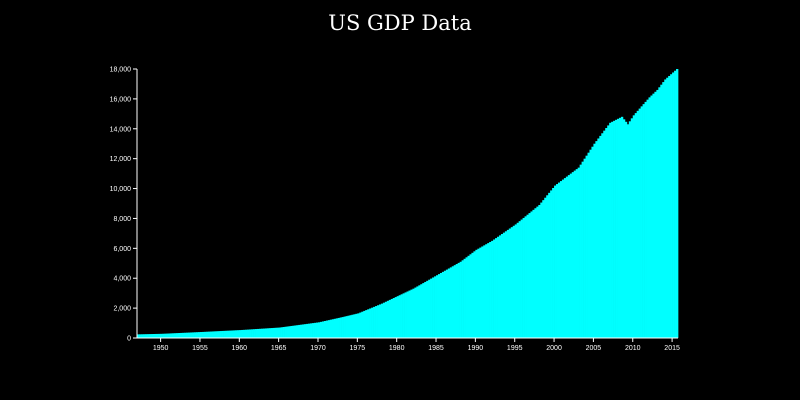 The image size is (800, 400). I want to click on y-tick-label: 0, so click(129, 339).